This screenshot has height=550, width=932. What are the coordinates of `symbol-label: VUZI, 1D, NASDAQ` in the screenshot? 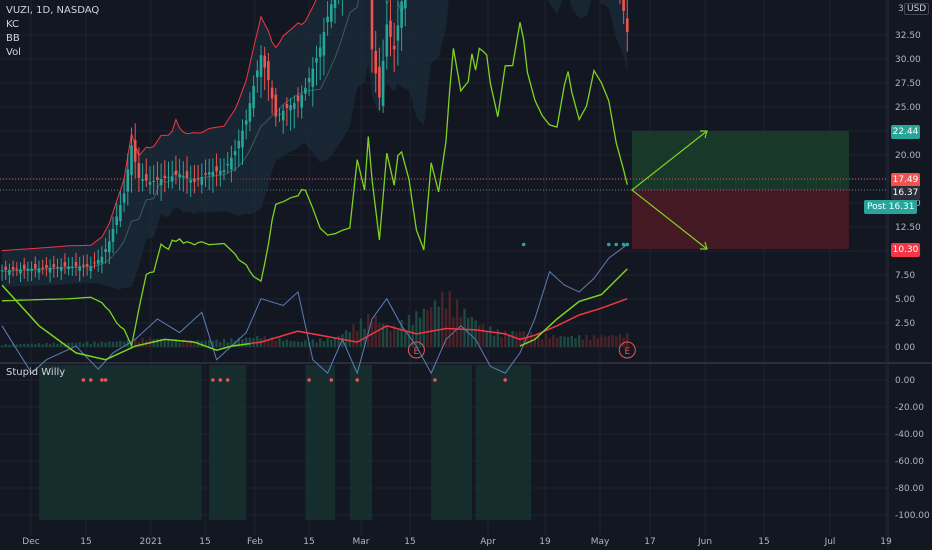 It's located at (53, 10).